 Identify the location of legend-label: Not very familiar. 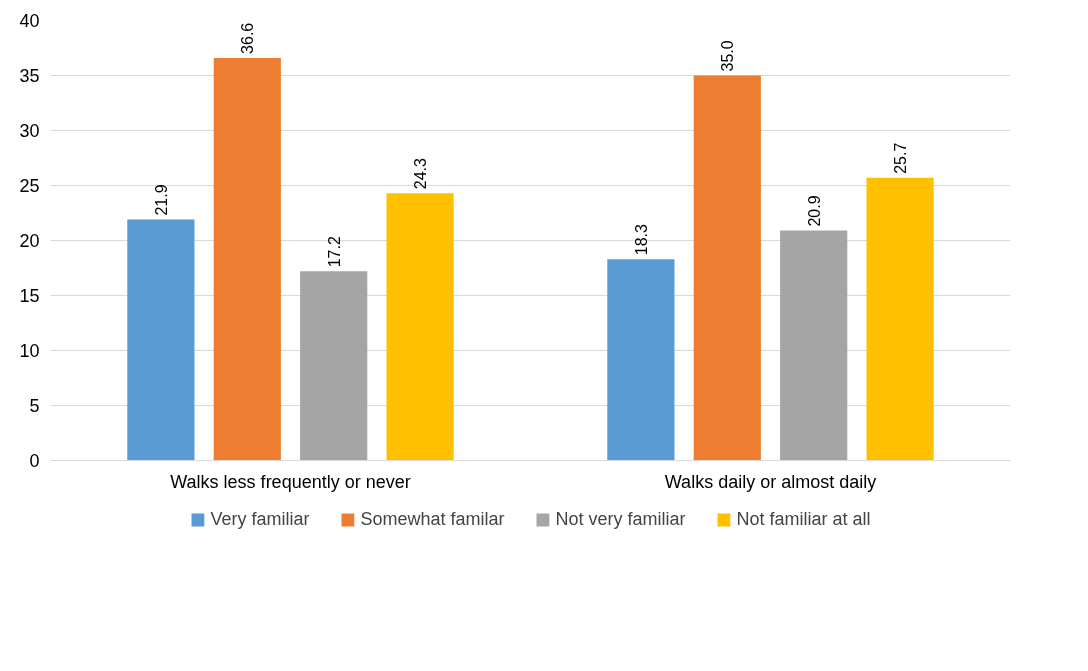
(620, 519).